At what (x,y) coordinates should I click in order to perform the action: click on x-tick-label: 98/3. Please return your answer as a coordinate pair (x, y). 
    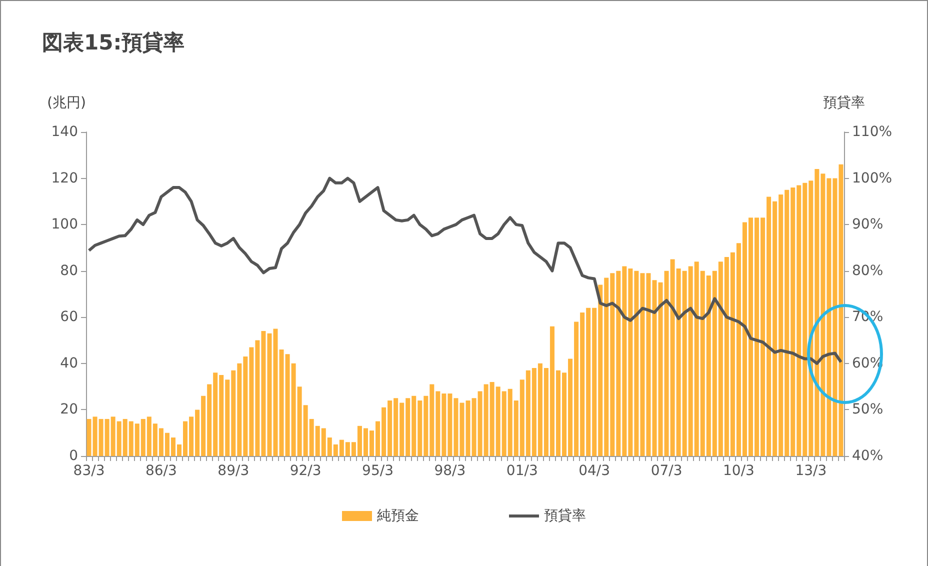
    Looking at the image, I should click on (450, 471).